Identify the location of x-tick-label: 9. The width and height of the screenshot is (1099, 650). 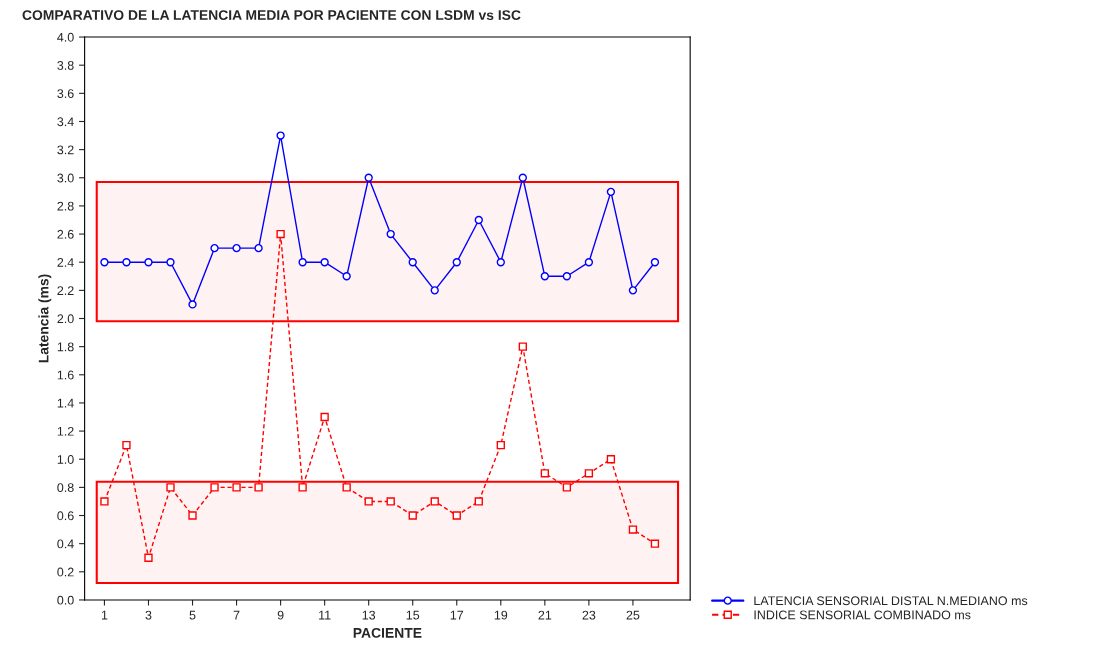
(280, 615).